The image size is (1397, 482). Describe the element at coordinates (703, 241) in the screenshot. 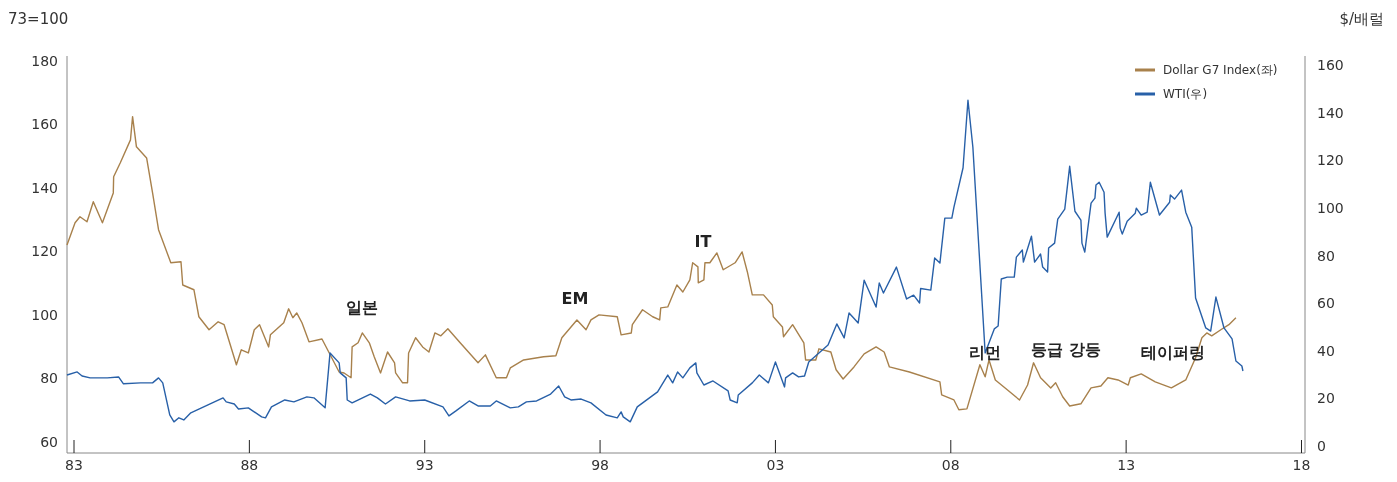

I see `annotation: IT` at that location.